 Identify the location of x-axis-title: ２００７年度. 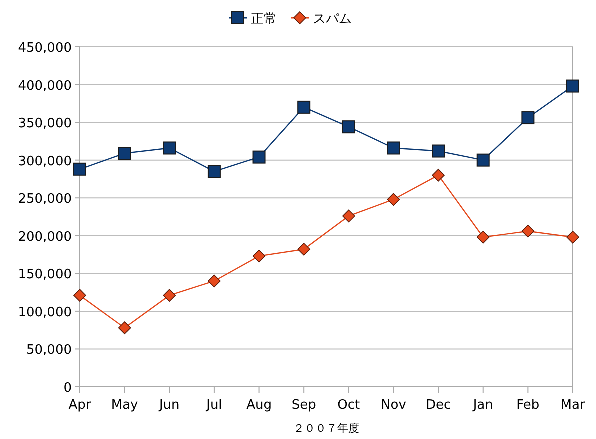
(327, 428).